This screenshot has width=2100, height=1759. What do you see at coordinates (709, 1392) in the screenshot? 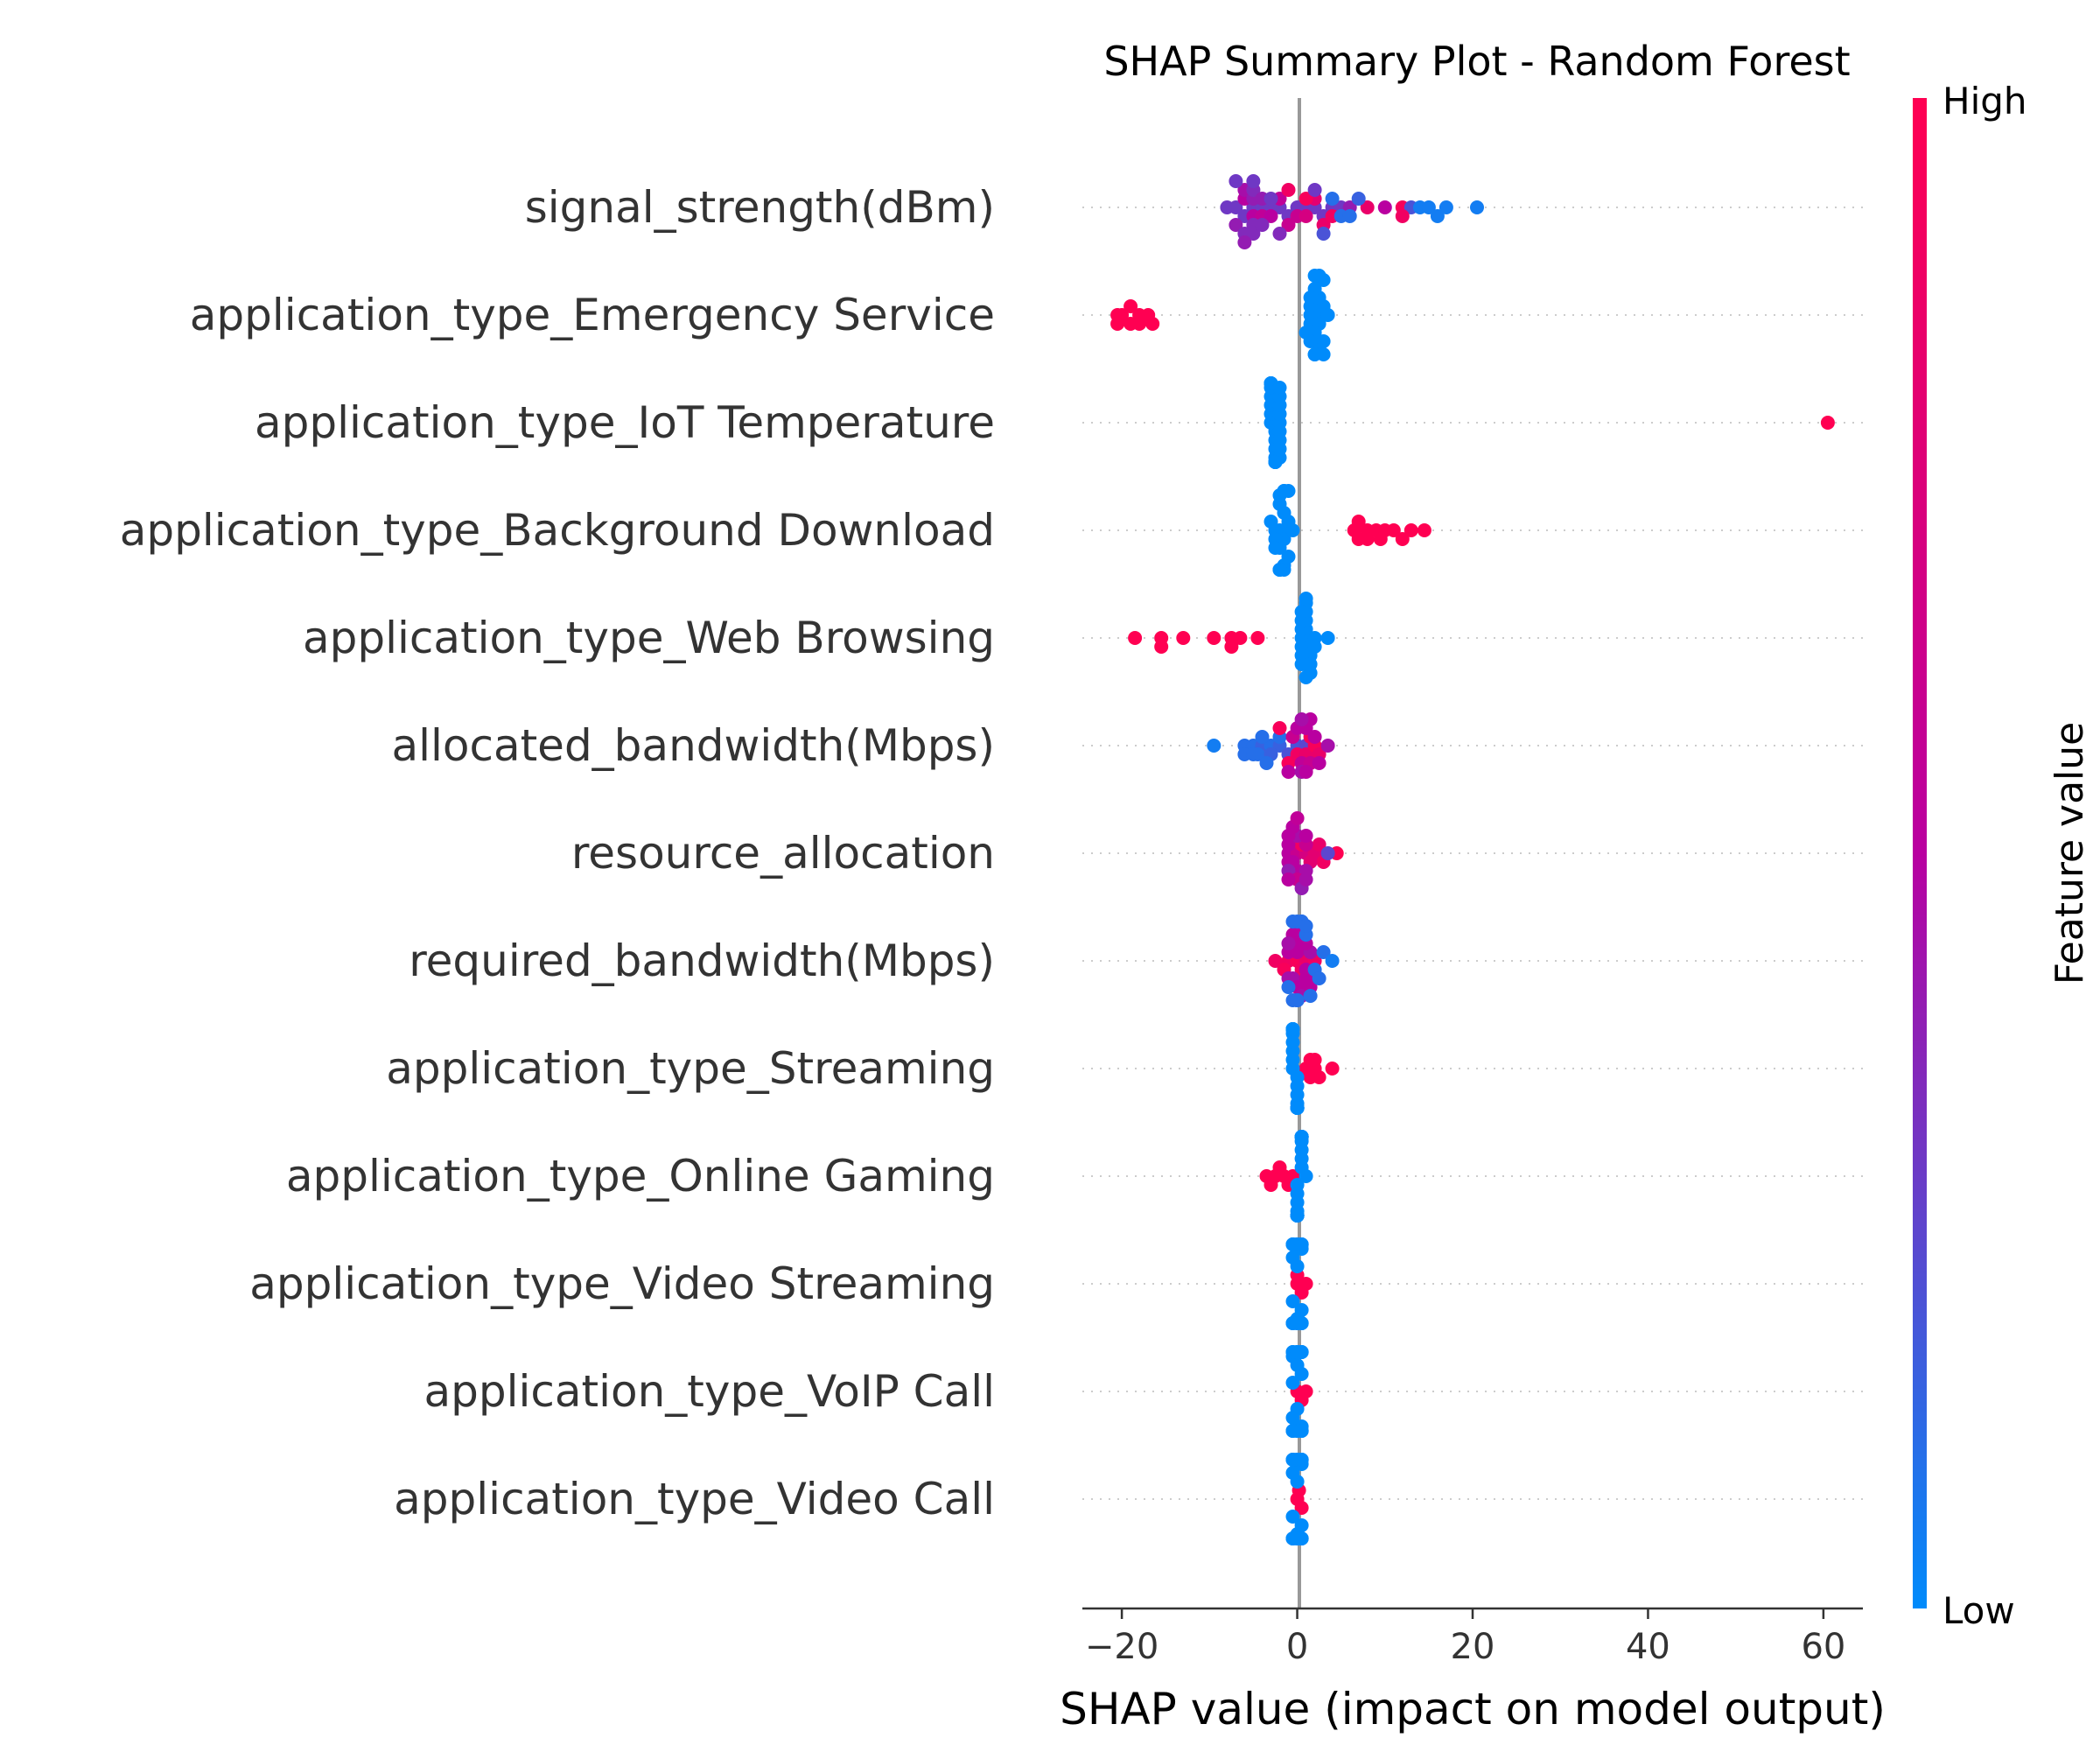
I see `feature-label: application_type_VoIP Call` at bounding box center [709, 1392].